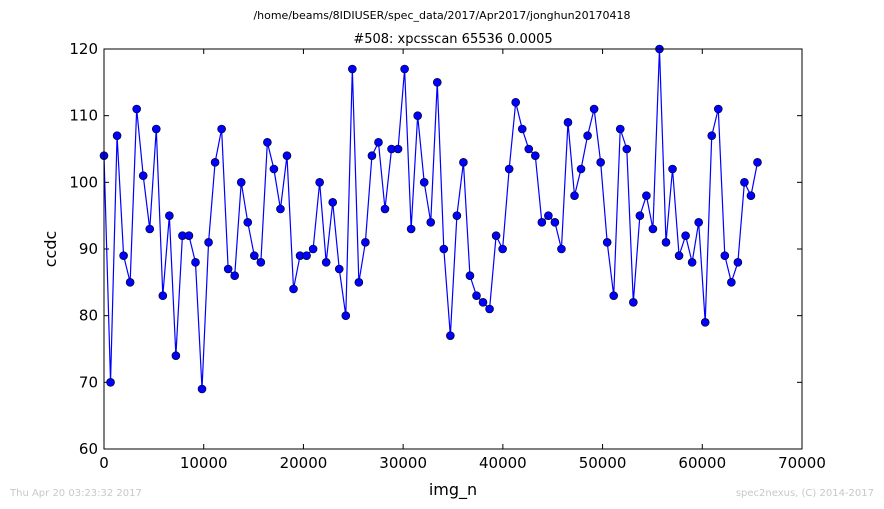 This screenshot has height=509, width=884. What do you see at coordinates (83, 49) in the screenshot?
I see `y-tick-label: 120` at bounding box center [83, 49].